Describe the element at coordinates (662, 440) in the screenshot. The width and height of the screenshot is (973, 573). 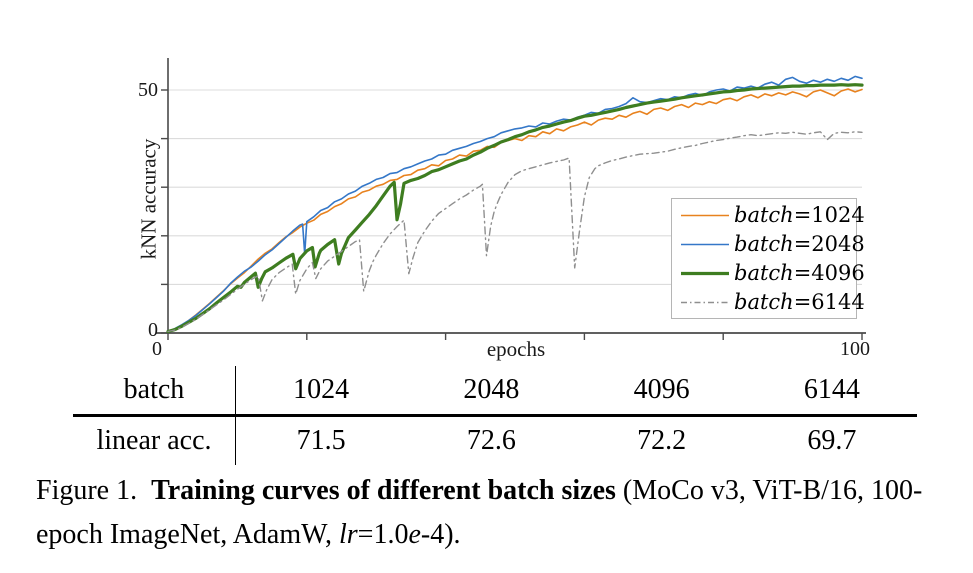
I see `table-value-4096: 72.2` at that location.